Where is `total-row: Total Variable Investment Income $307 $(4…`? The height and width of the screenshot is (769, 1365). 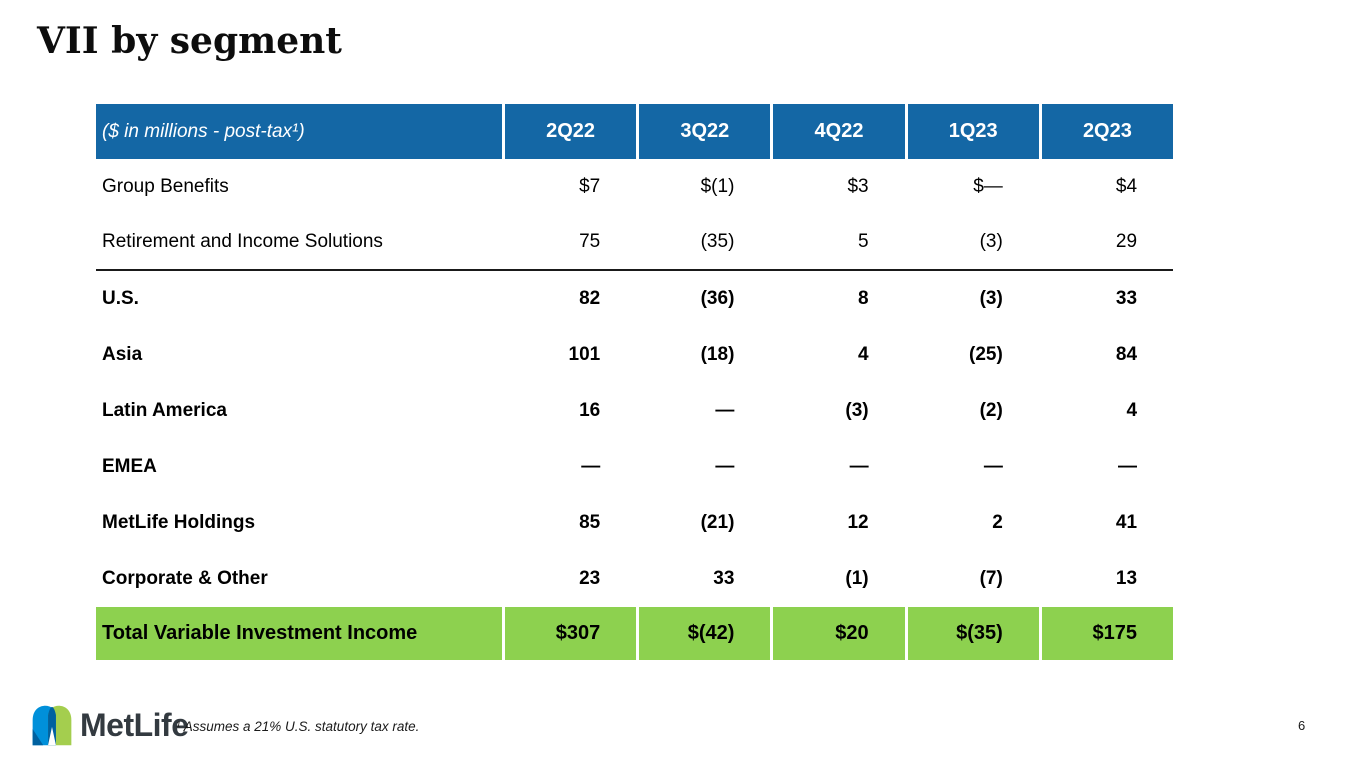 total-row: Total Variable Investment Income $307 $(4… is located at coordinates (635, 633).